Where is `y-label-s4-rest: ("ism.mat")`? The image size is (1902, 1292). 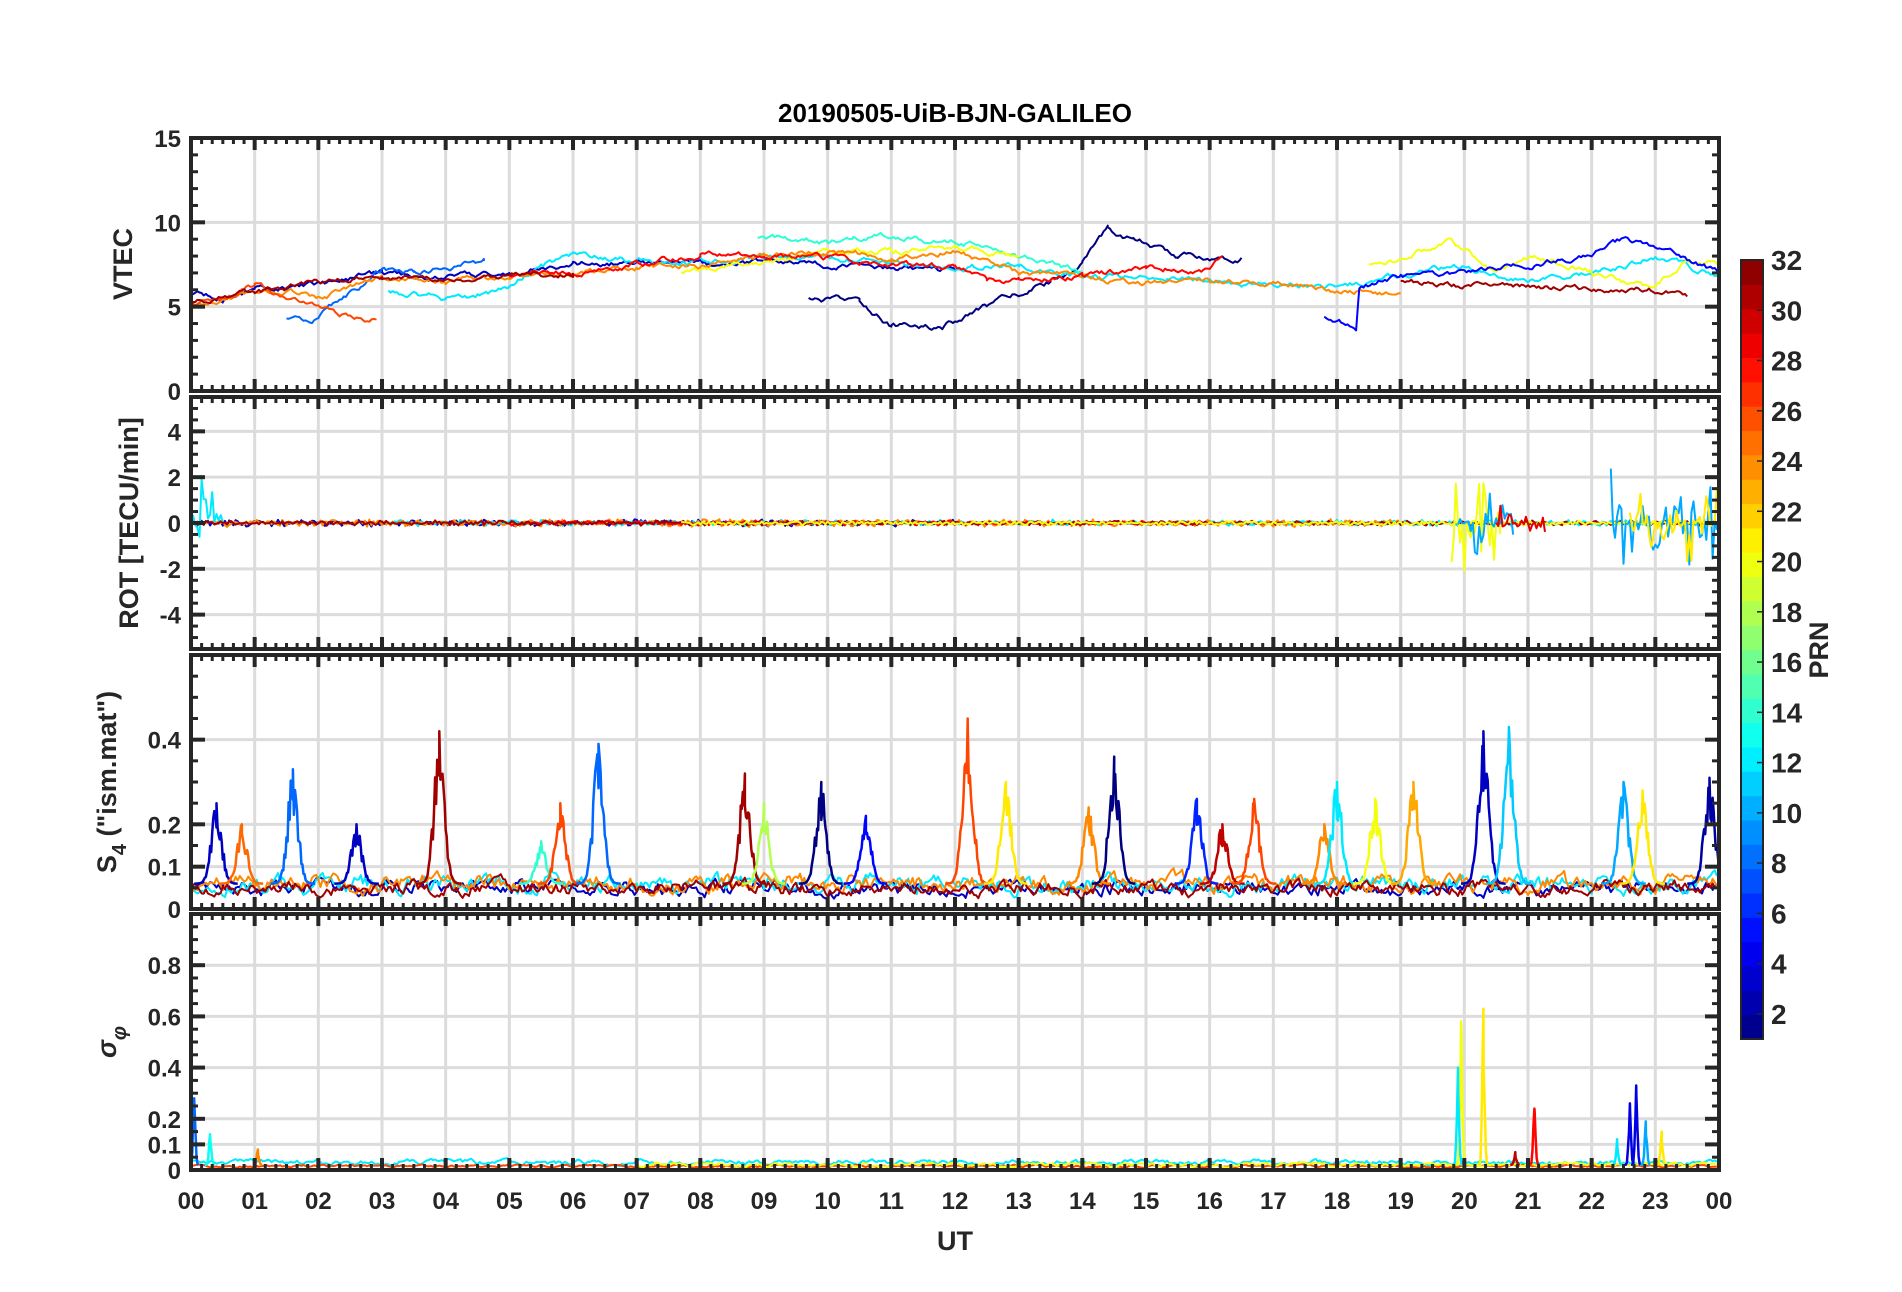
y-label-s4-rest: ("ism.mat") is located at coordinates (107, 767).